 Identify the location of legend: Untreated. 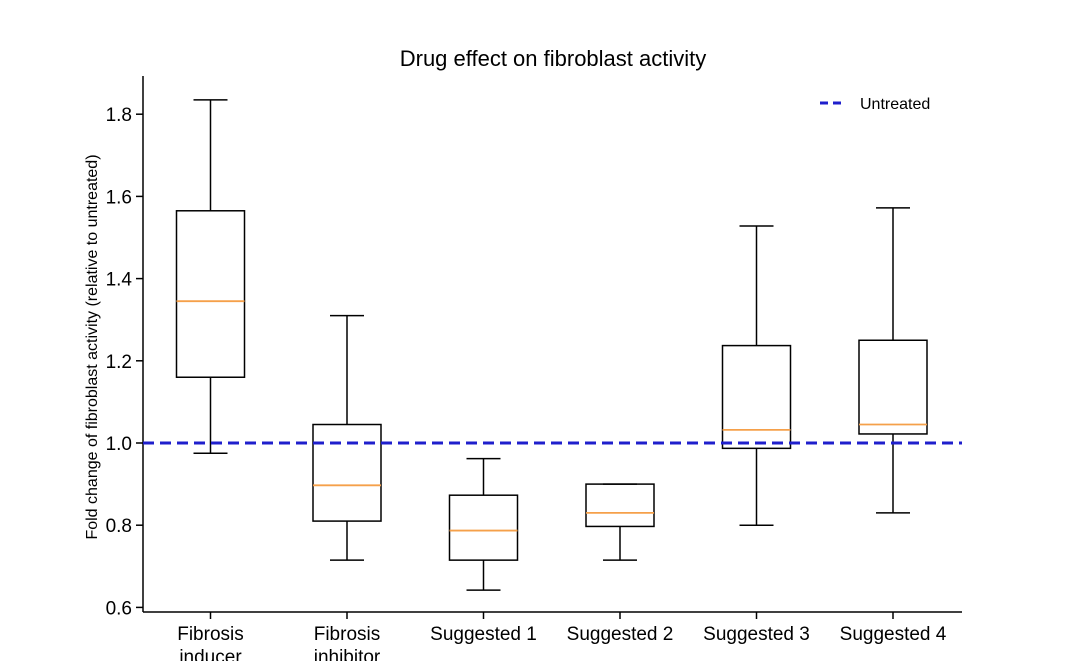
(875, 104).